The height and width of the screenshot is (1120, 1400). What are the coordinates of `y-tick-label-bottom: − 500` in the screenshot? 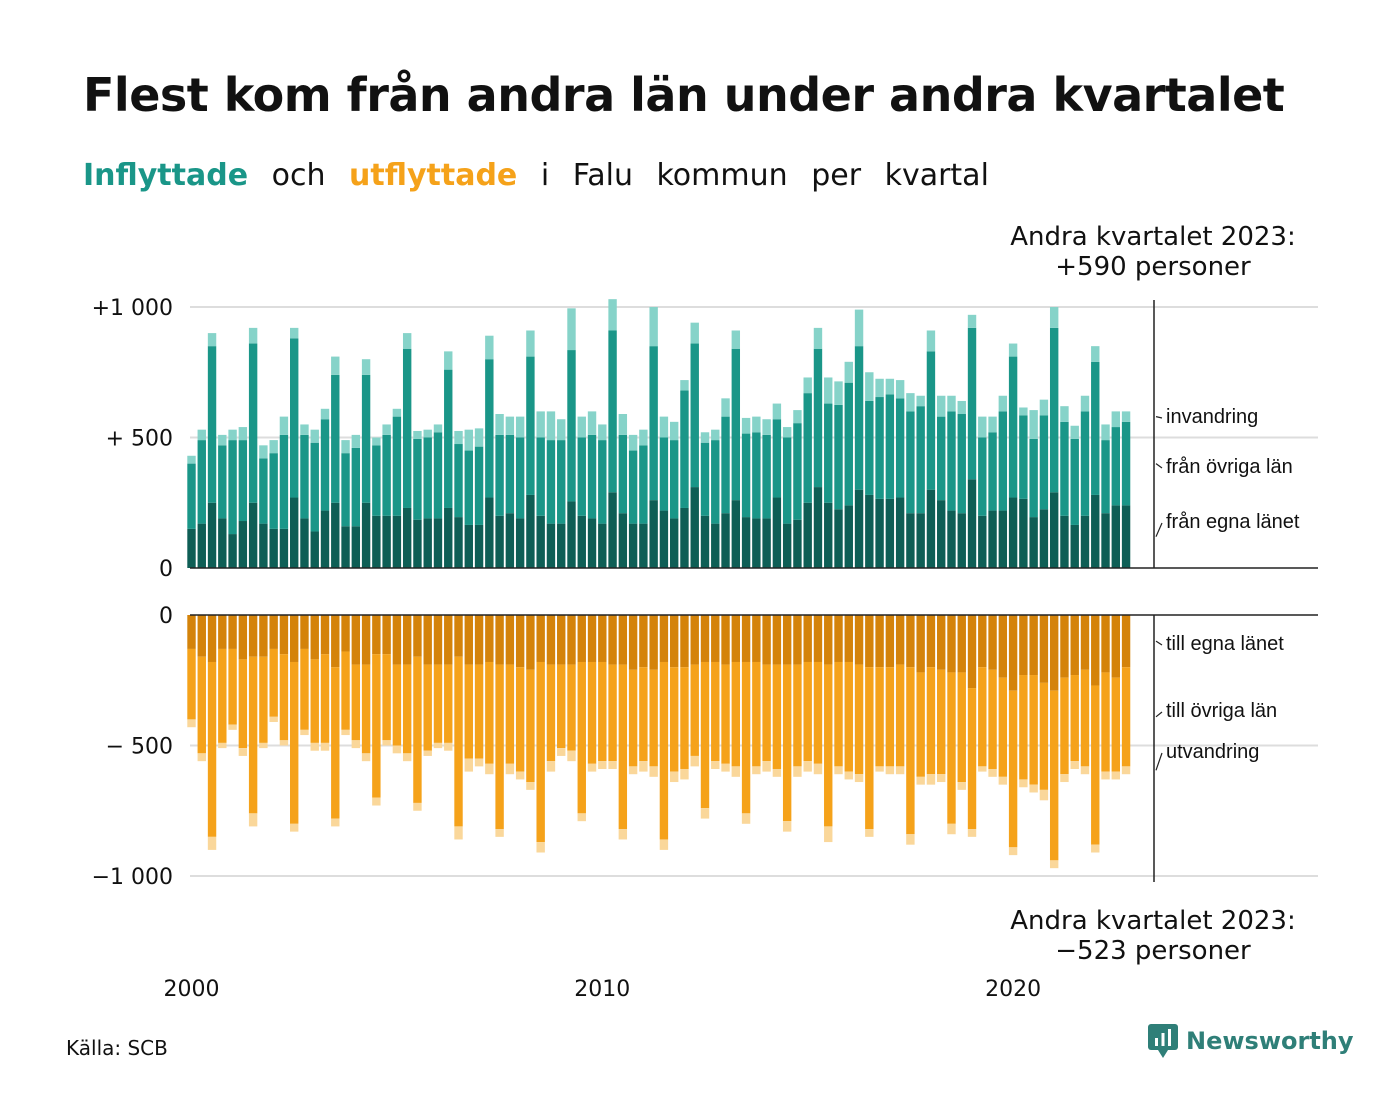 It's located at (139, 747).